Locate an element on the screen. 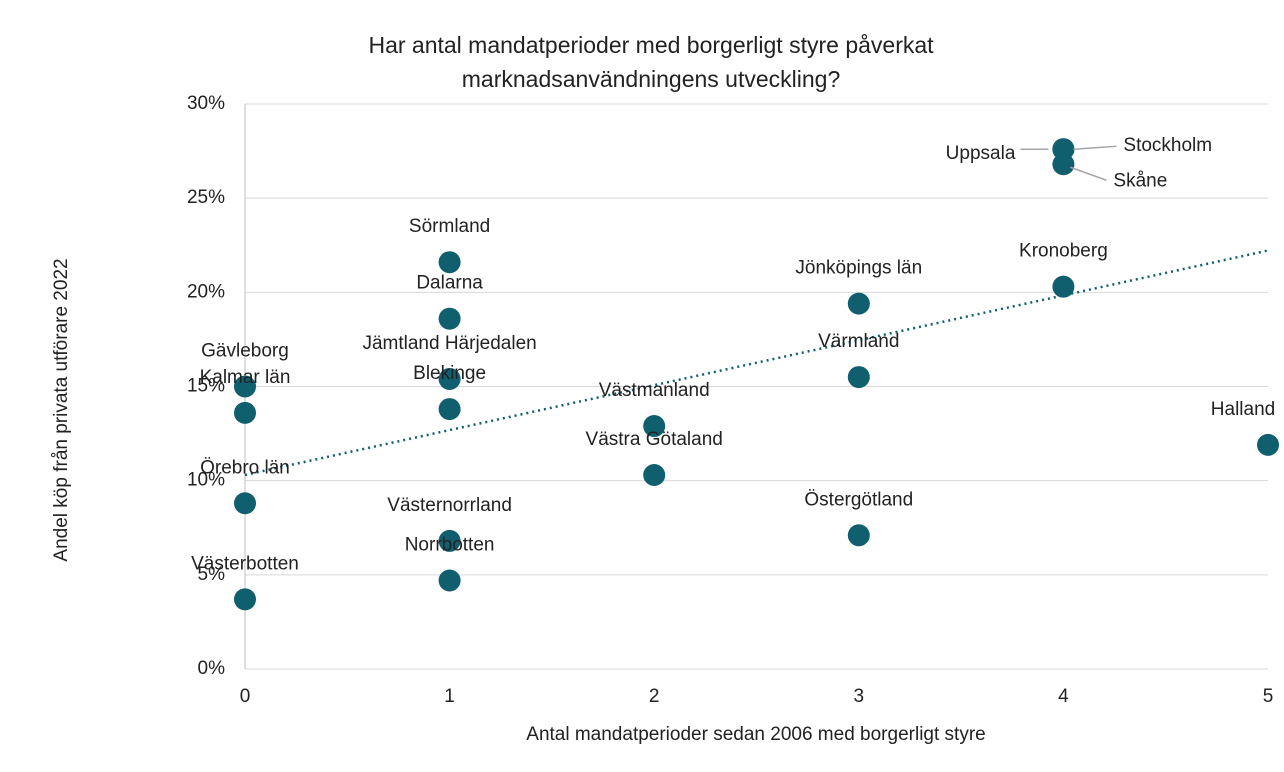 The image size is (1284, 772). x-tick-label: 2 is located at coordinates (654, 696).